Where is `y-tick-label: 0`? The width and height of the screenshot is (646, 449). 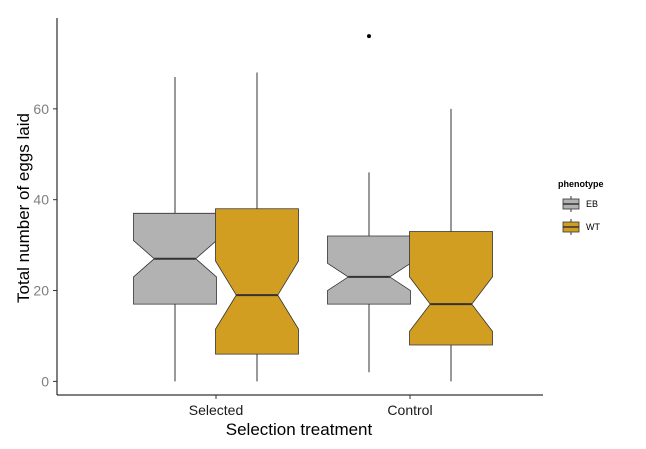
y-tick-label: 0 is located at coordinates (45, 381).